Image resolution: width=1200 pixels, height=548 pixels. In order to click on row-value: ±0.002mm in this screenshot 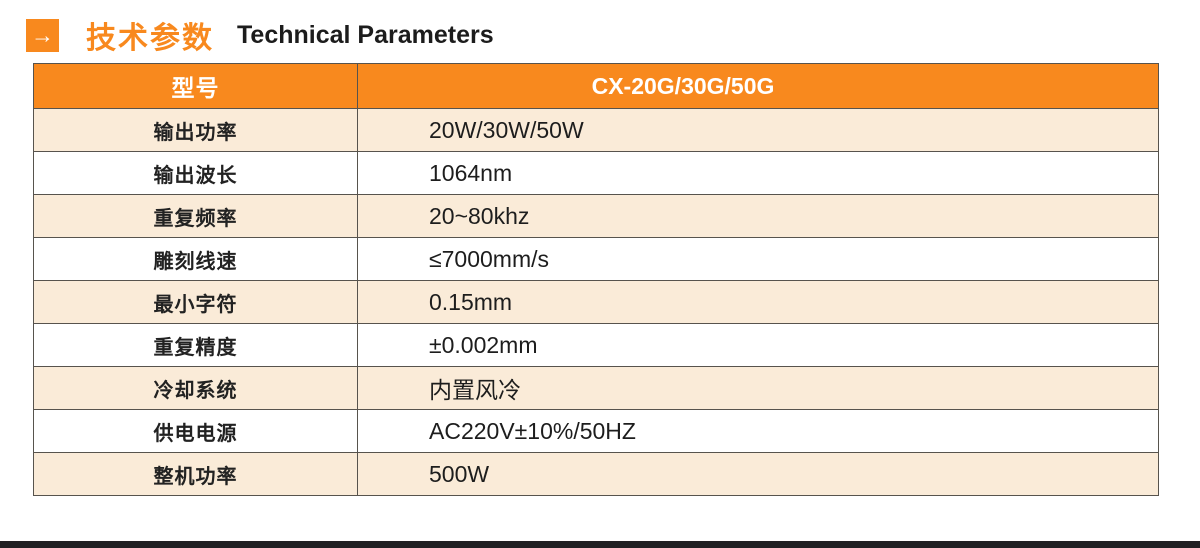, I will do `click(483, 344)`.